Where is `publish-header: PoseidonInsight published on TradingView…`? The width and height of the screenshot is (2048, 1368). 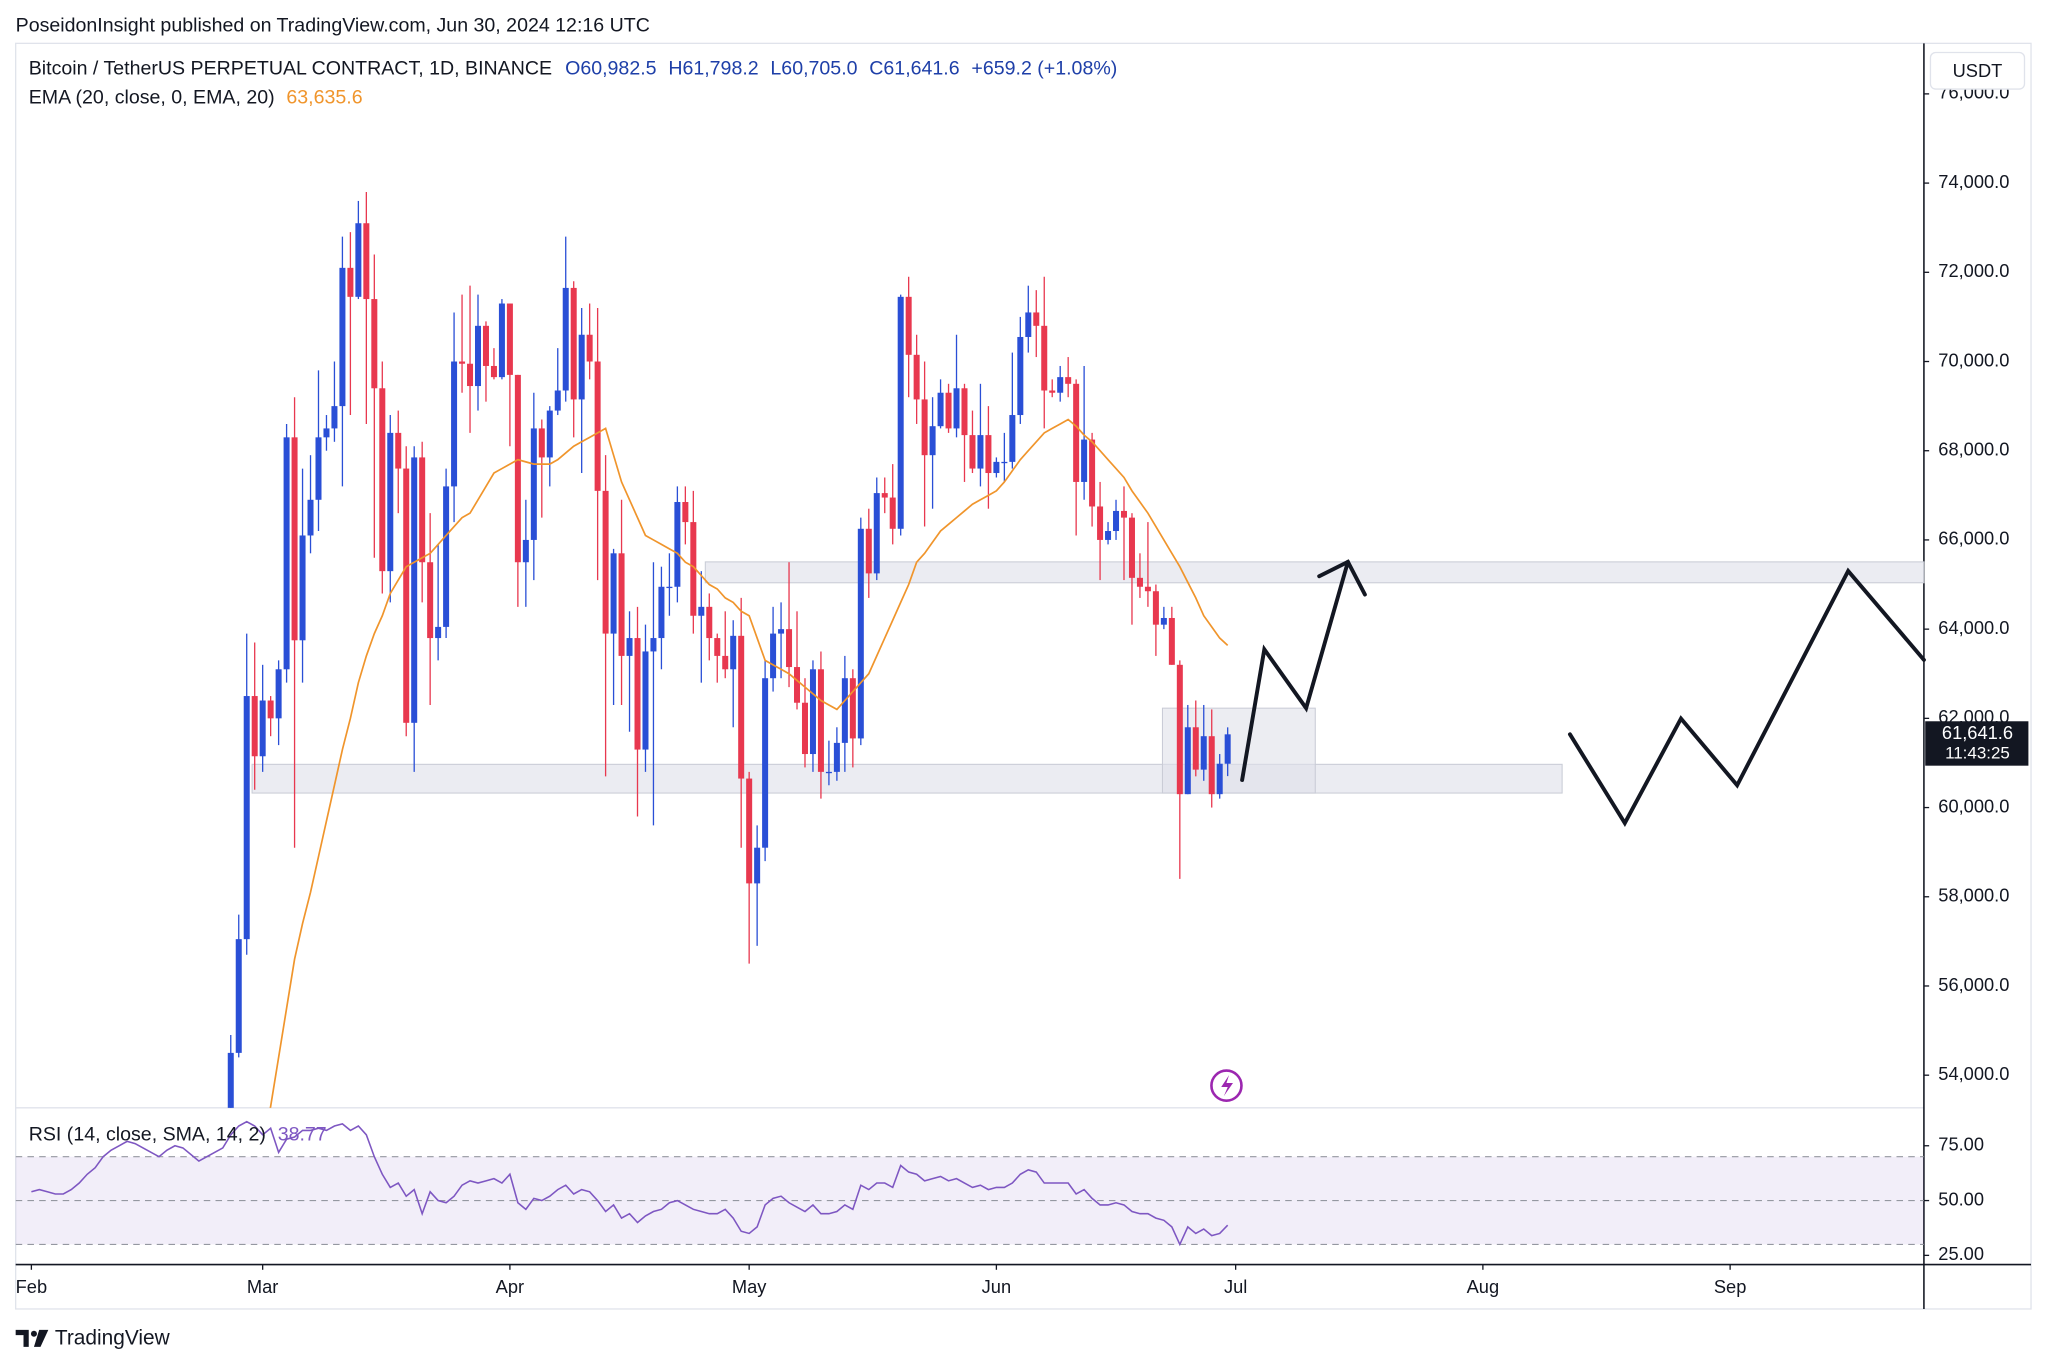
publish-header: PoseidonInsight published on TradingView… is located at coordinates (333, 26).